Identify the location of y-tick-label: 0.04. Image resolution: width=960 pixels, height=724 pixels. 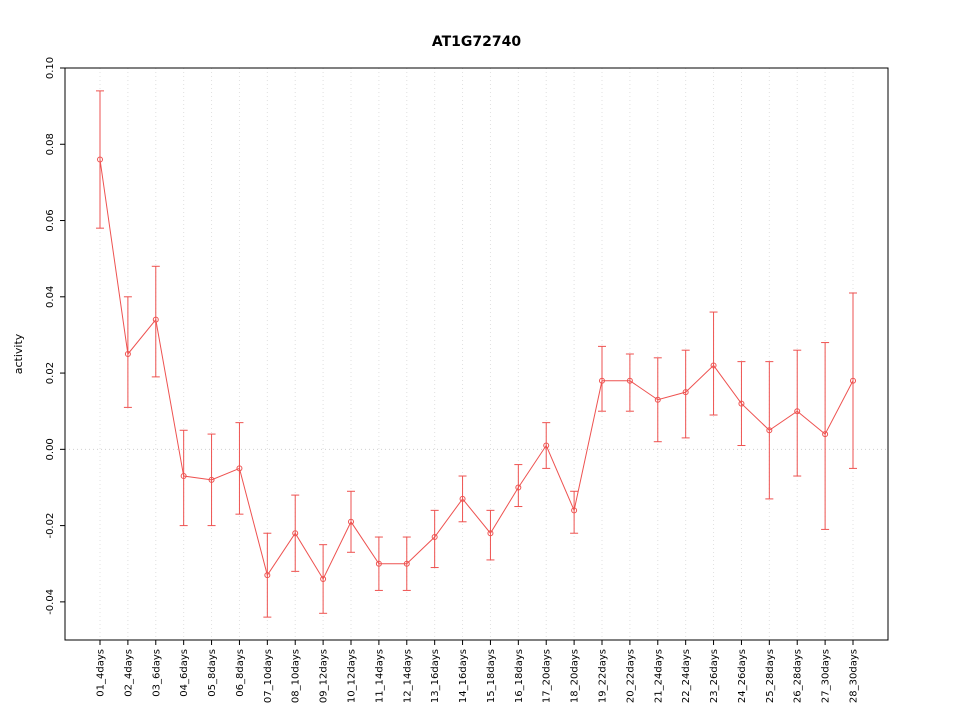
(50, 297).